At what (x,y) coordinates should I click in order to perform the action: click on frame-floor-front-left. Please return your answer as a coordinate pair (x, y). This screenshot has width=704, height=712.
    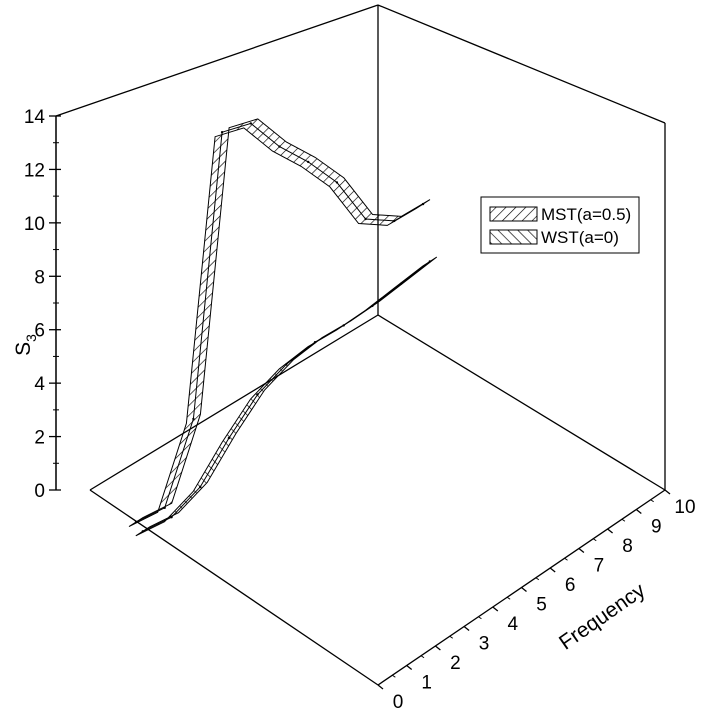
    Looking at the image, I should click on (234, 587).